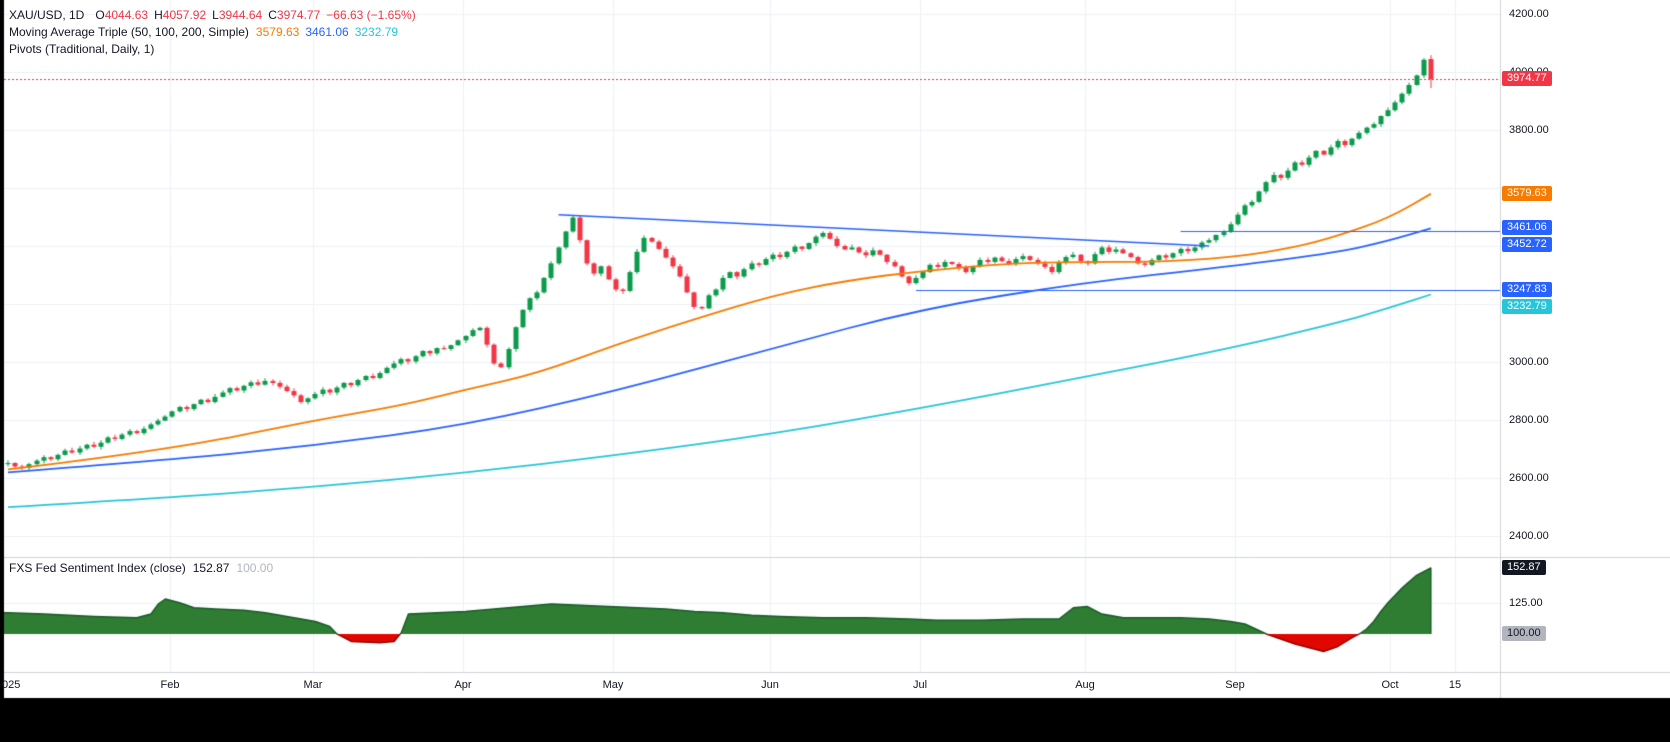 The image size is (1670, 742). I want to click on open-value: 4044.63, so click(126, 15).